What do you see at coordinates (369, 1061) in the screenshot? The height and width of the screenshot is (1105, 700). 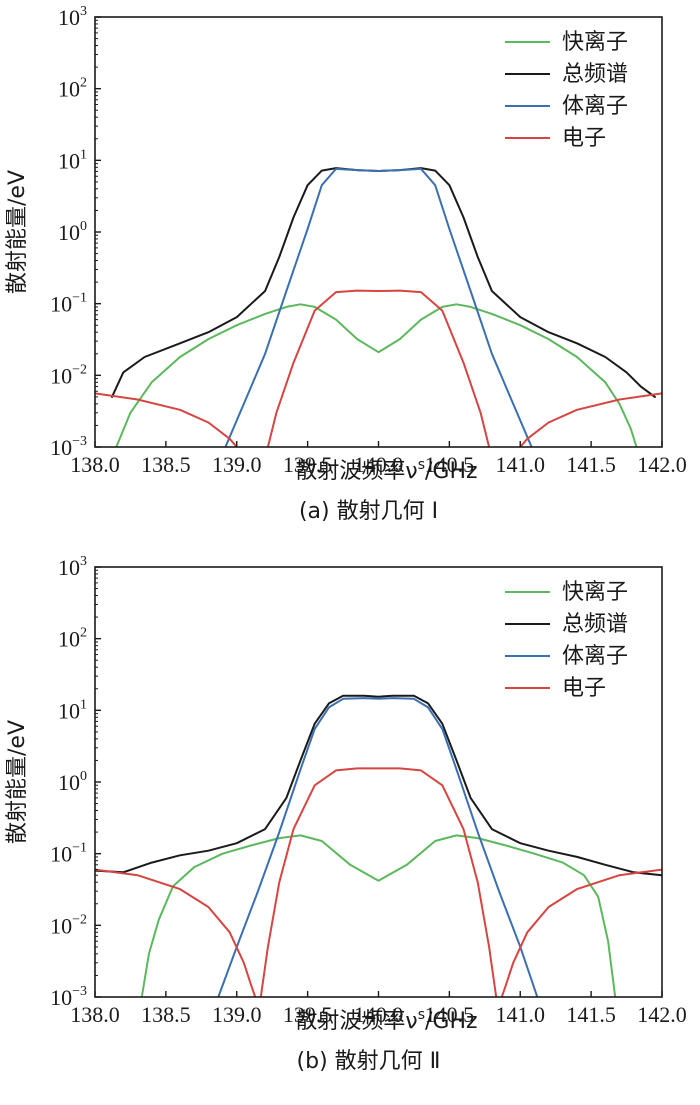 I see `panel-caption: (b) 散射几何 Ⅱ` at bounding box center [369, 1061].